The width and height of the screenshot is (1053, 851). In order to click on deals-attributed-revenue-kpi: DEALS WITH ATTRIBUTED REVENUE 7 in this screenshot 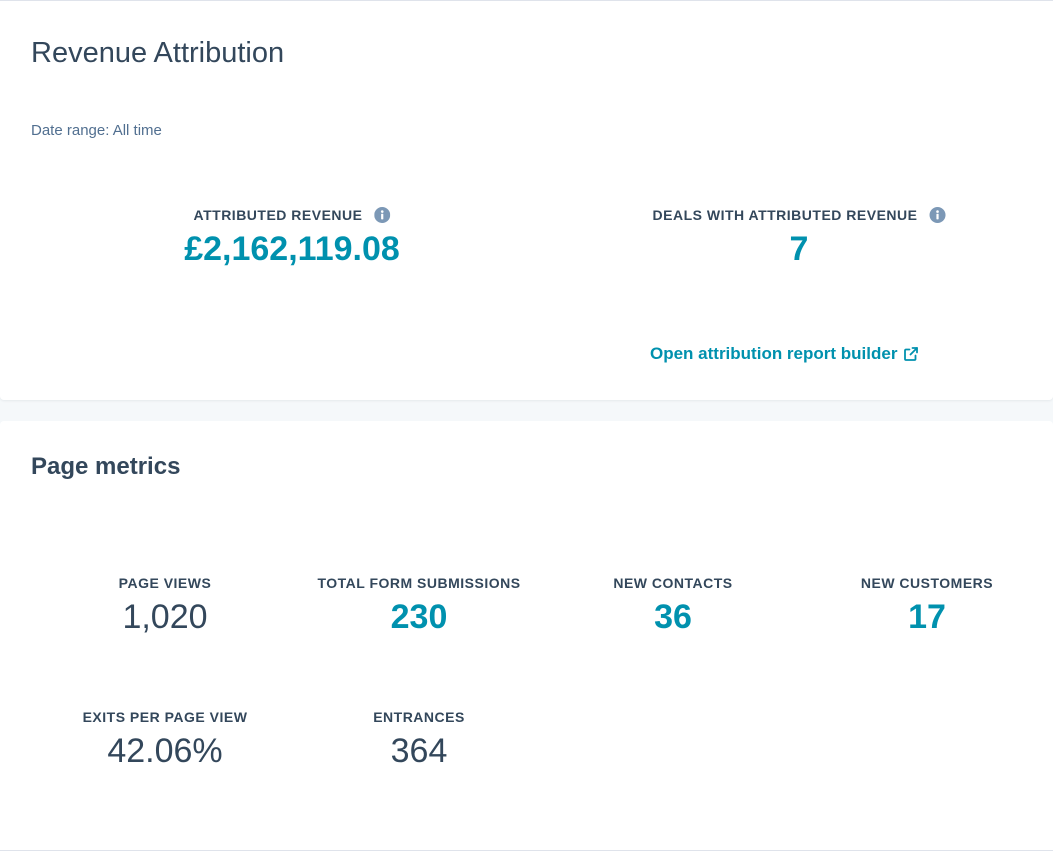, I will do `click(799, 238)`.